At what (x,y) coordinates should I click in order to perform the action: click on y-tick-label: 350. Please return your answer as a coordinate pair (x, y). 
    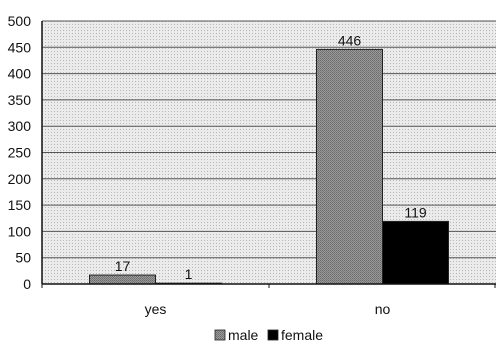
    Looking at the image, I should click on (20, 100).